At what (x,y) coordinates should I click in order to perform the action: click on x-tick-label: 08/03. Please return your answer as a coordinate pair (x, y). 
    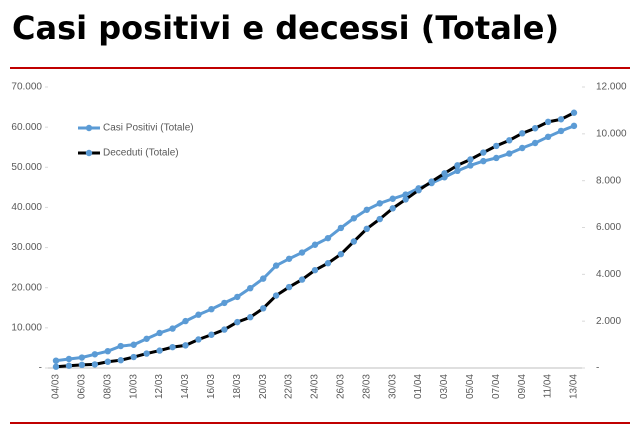
    Looking at the image, I should click on (107, 386).